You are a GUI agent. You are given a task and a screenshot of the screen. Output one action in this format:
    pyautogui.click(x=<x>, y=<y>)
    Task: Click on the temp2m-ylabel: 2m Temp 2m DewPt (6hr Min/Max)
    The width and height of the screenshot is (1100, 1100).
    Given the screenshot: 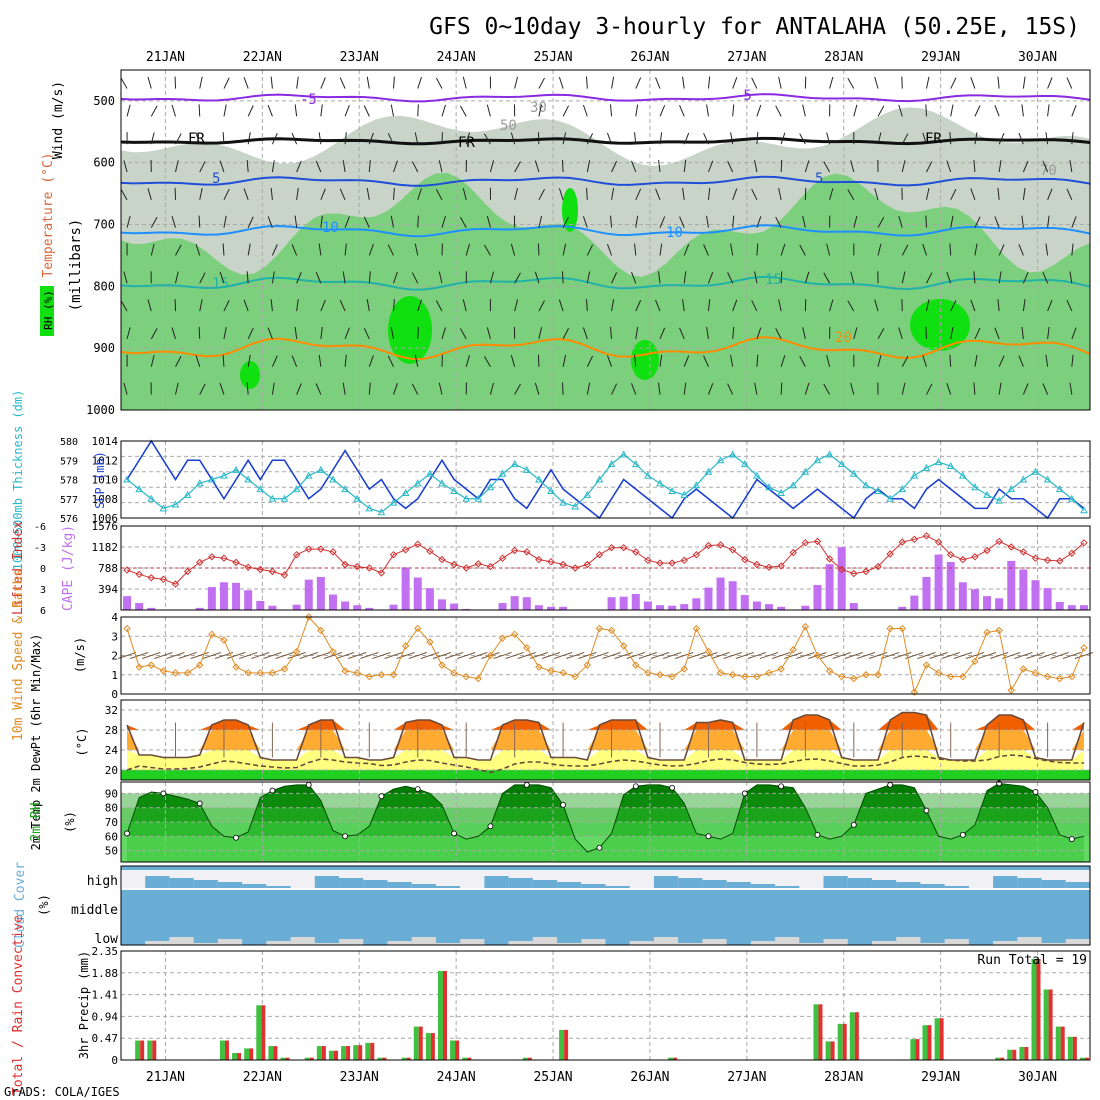 What is the action you would take?
    pyautogui.click(x=36, y=742)
    